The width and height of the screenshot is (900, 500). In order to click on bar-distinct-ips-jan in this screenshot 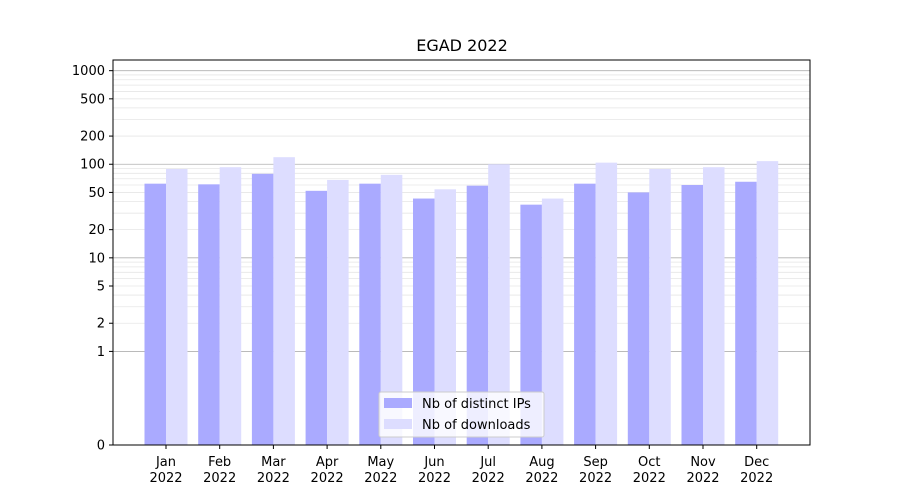, I will do `click(155, 314)`.